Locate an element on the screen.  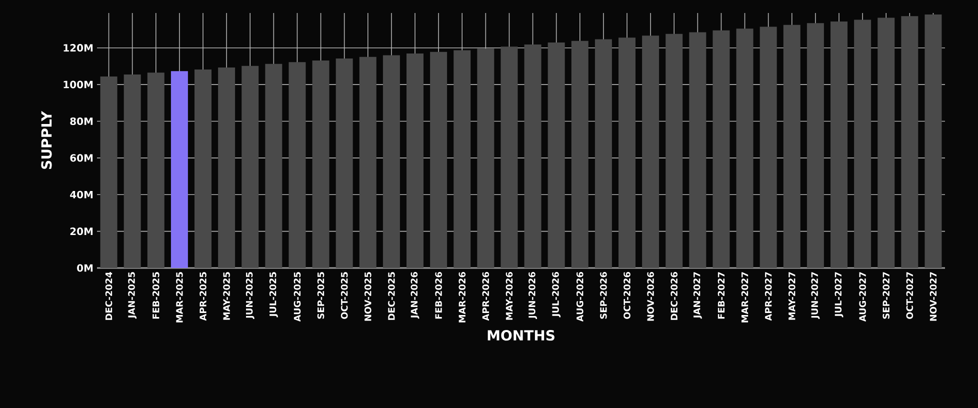
x-tick-label: SEP-2026 is located at coordinates (603, 295).